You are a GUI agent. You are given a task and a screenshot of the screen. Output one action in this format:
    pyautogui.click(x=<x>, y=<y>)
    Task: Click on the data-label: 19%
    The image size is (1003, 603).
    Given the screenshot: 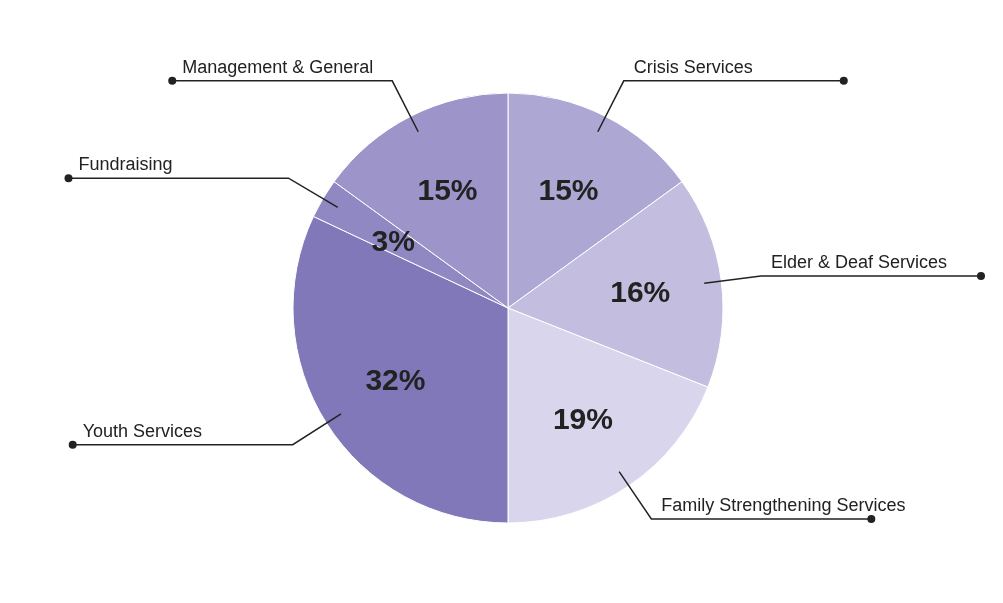 What is the action you would take?
    pyautogui.click(x=582, y=418)
    